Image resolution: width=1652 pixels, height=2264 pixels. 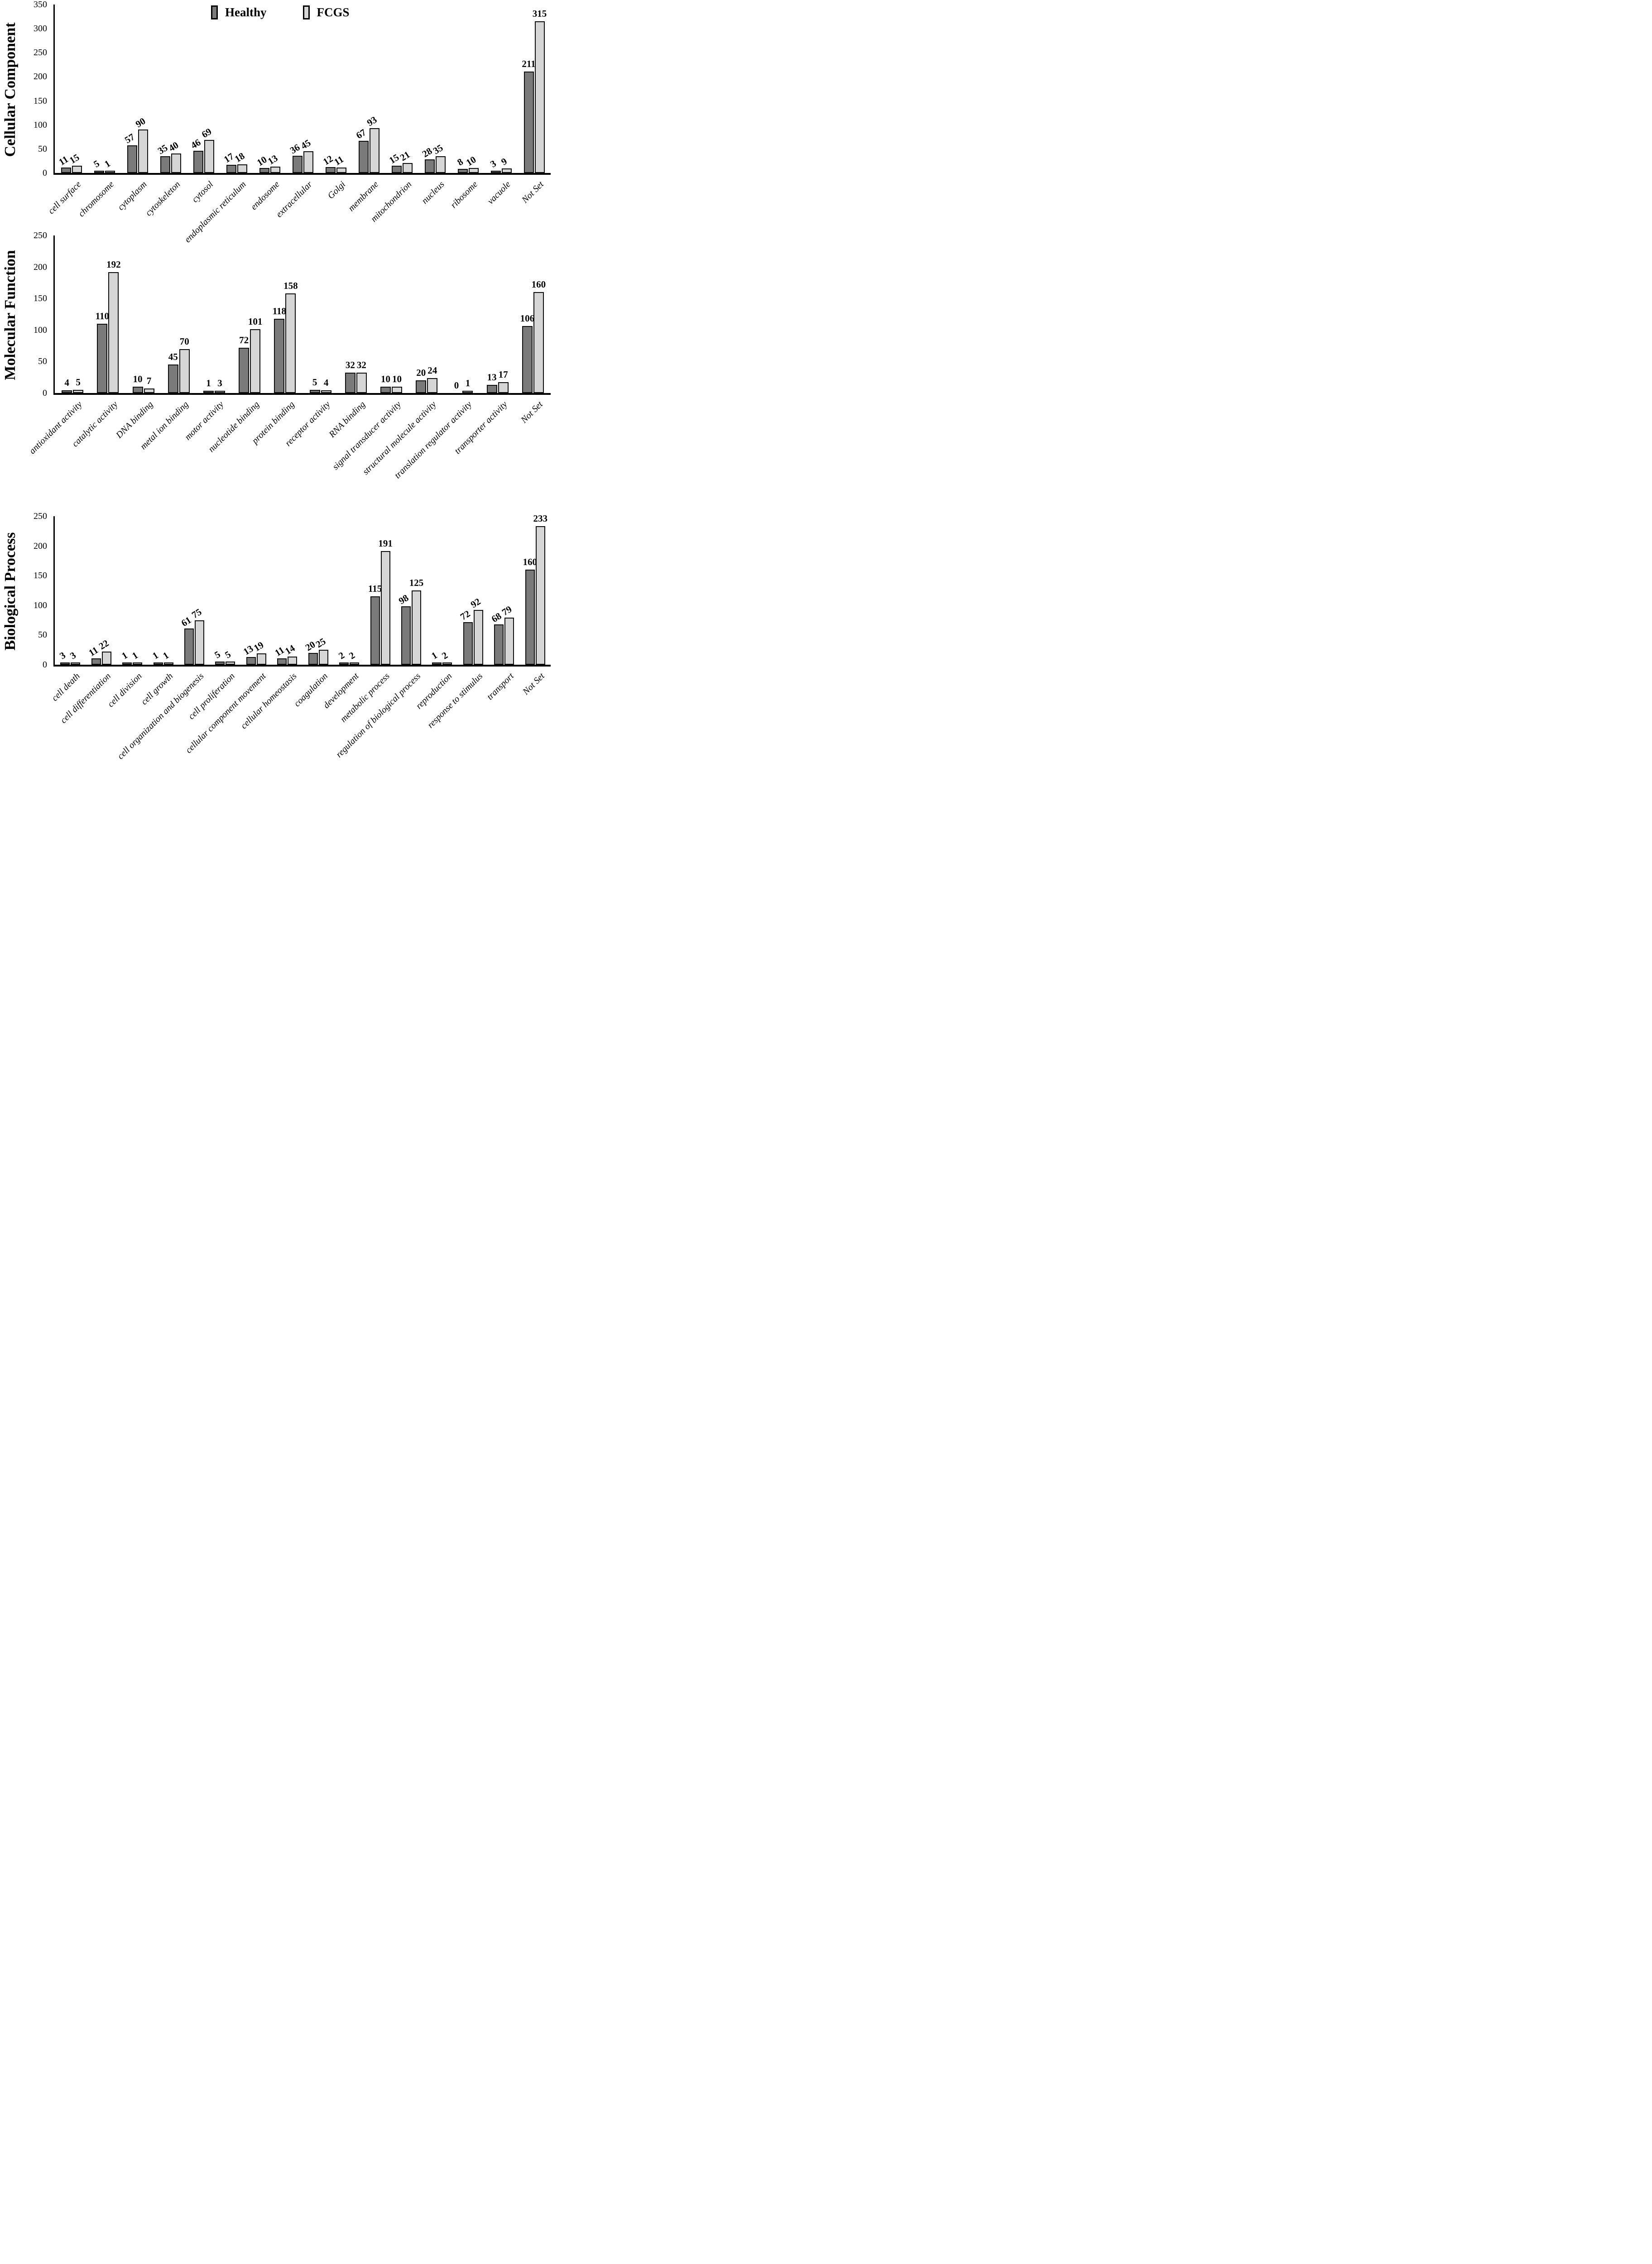 I want to click on y-axis-title-container: Cellular Component, so click(x=10, y=90).